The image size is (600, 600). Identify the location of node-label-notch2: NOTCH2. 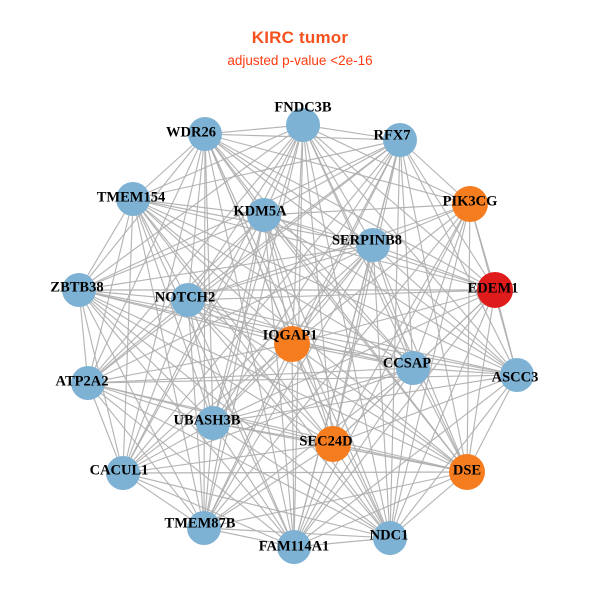
(185, 297).